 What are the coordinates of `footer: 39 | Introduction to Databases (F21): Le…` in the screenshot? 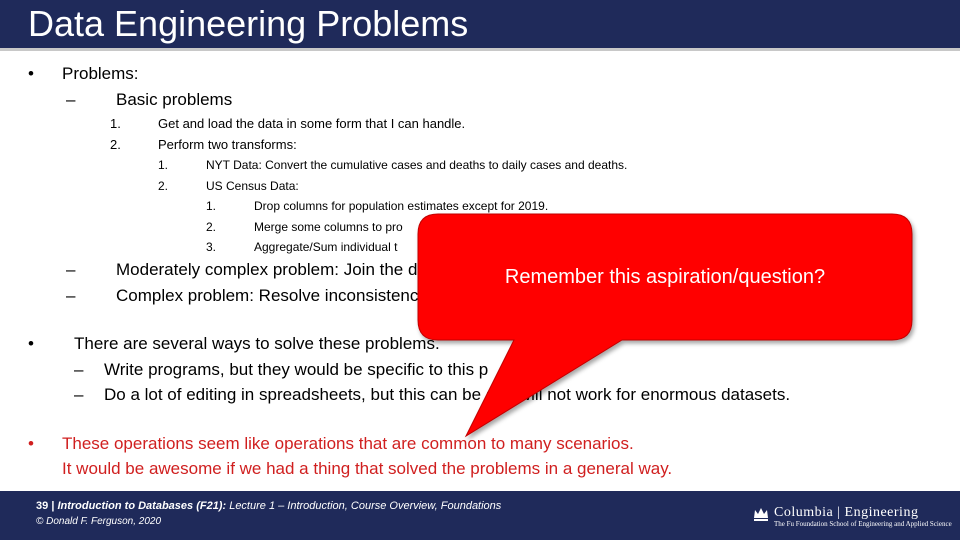 It's located at (480, 515).